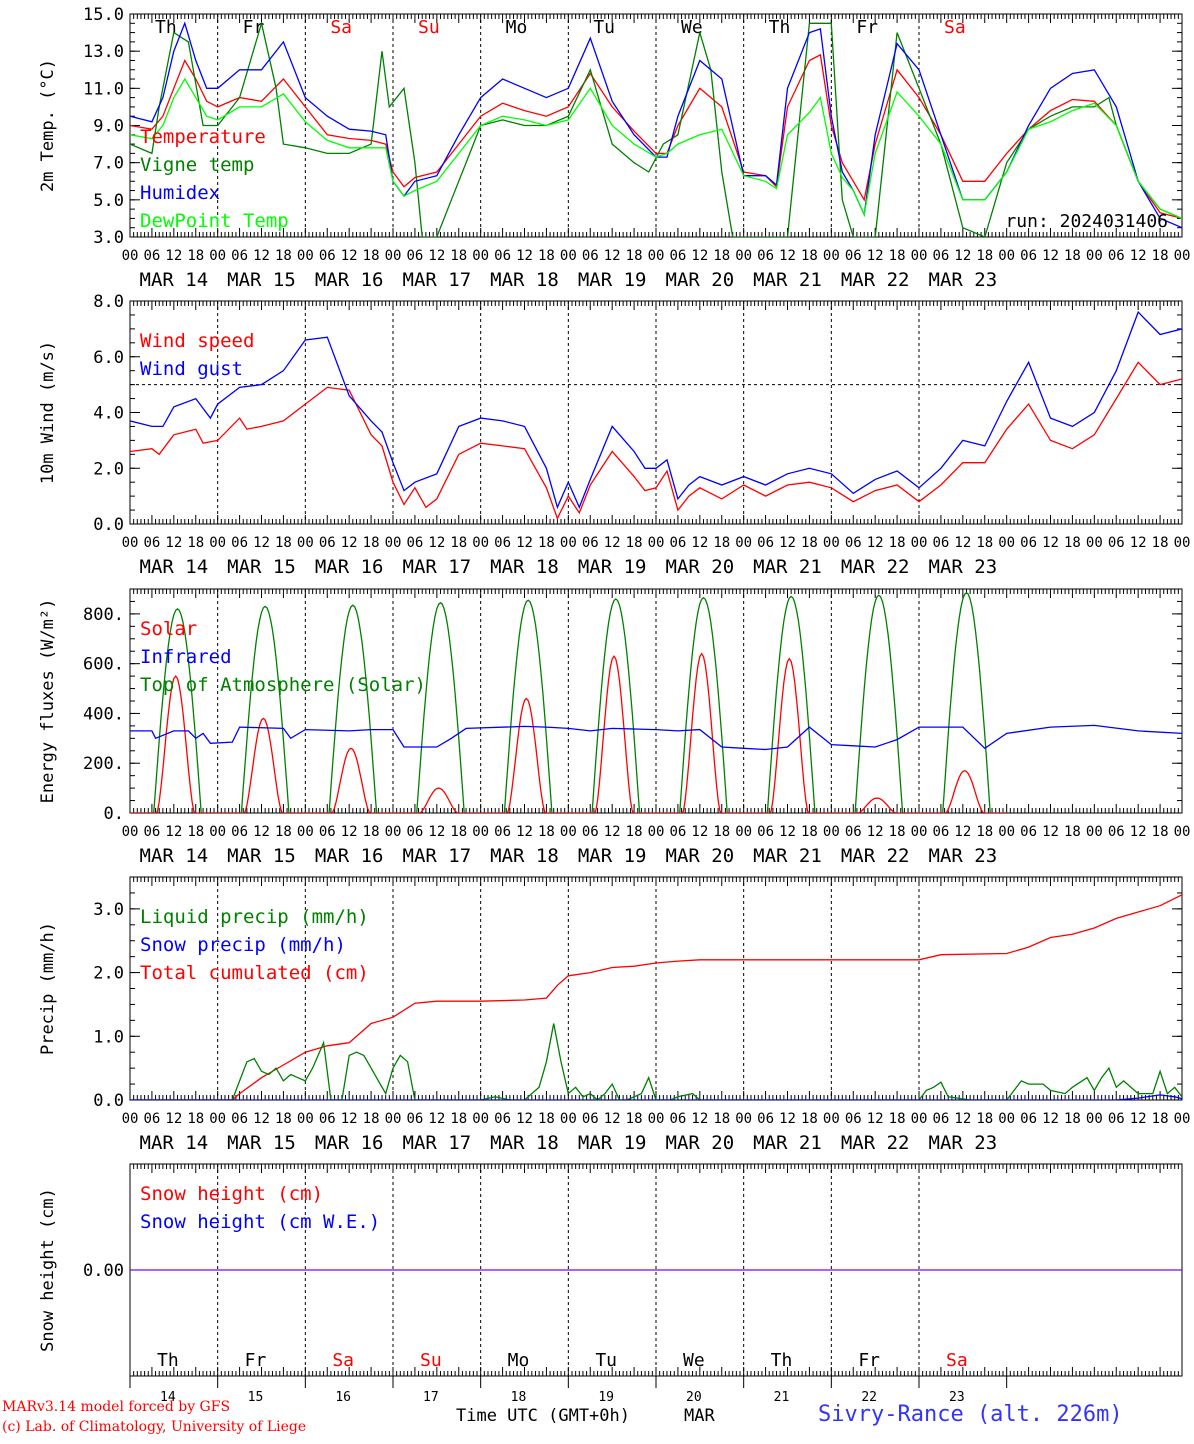  What do you see at coordinates (341, 27) in the screenshot?
I see `weekday-label: Sa` at bounding box center [341, 27].